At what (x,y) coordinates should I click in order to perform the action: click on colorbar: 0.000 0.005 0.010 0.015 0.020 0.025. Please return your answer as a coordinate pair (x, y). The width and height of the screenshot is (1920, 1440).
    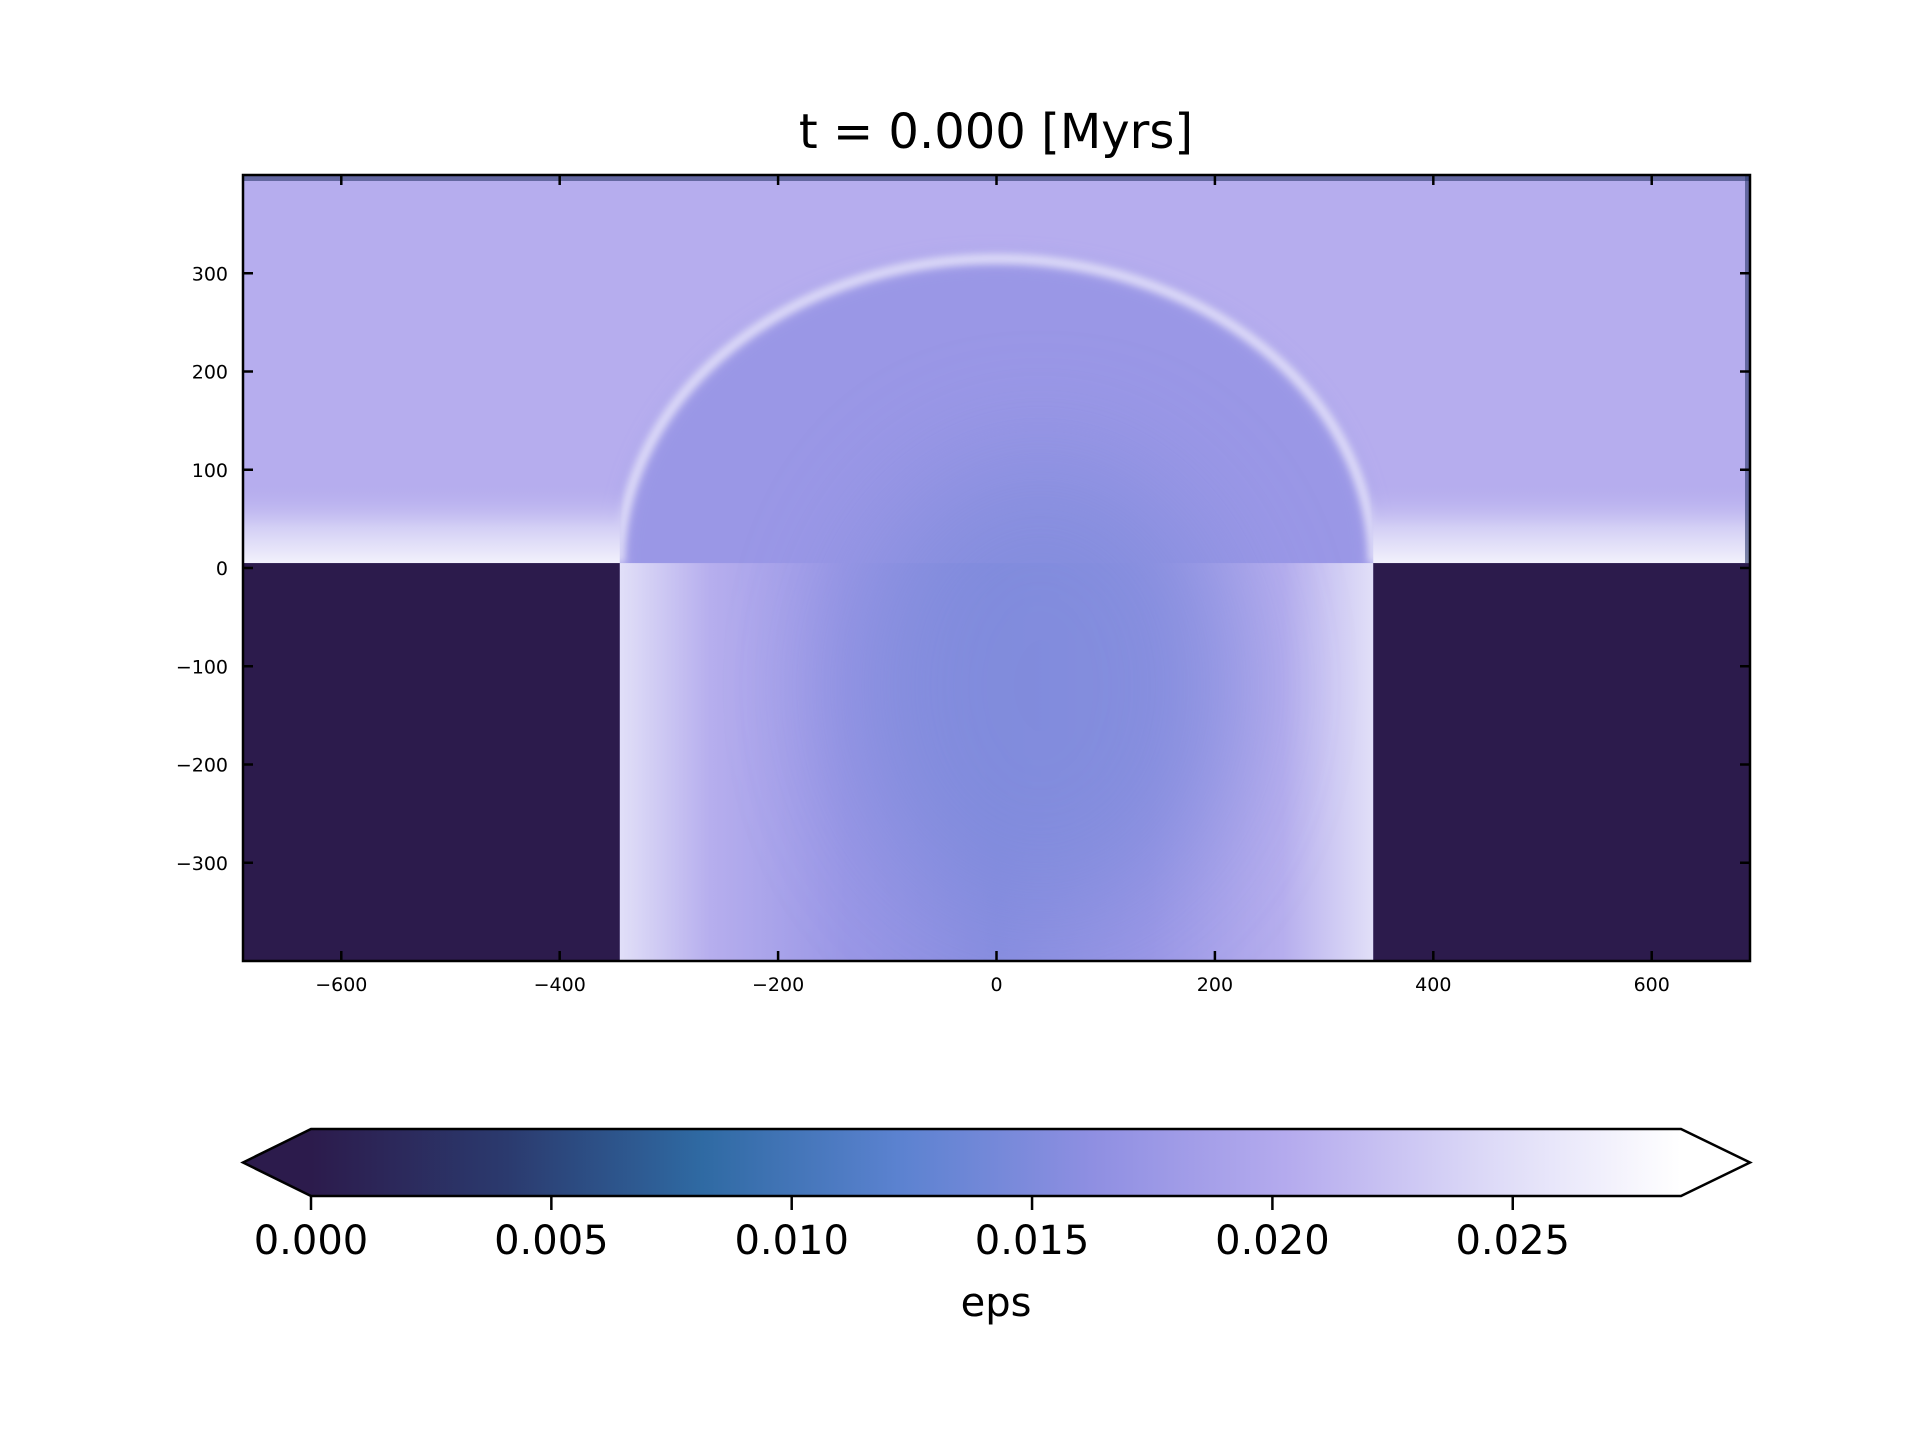
    Looking at the image, I should click on (996, 1195).